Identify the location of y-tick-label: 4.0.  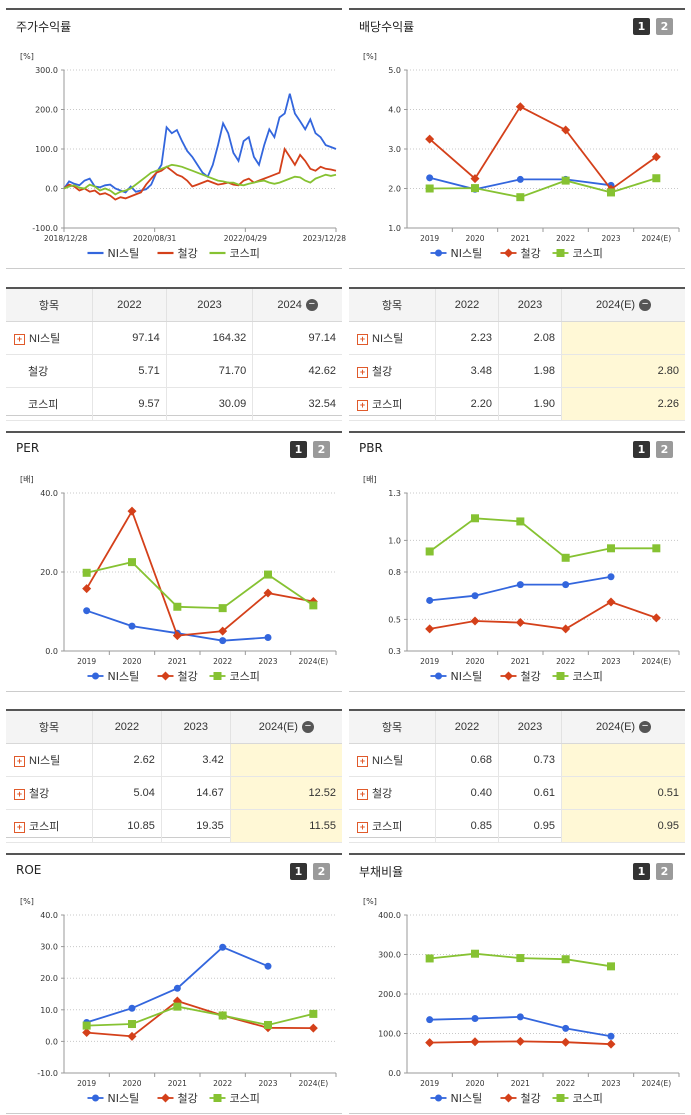
(394, 110).